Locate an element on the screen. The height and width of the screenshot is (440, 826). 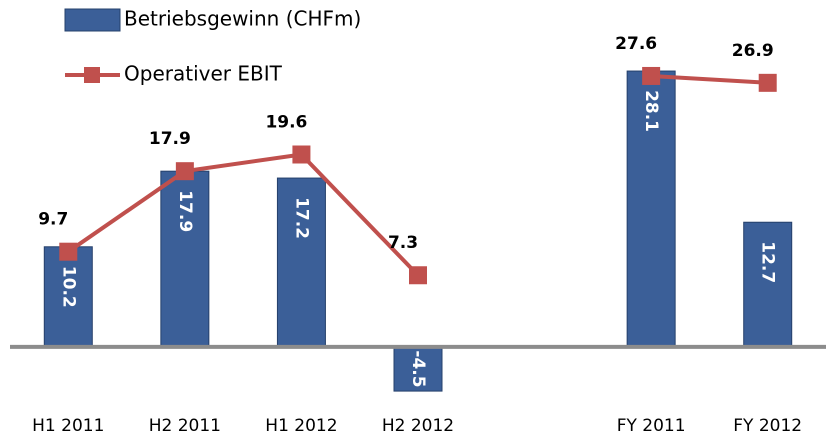
bar-value-label: 17.2 is located at coordinates (301, 218).